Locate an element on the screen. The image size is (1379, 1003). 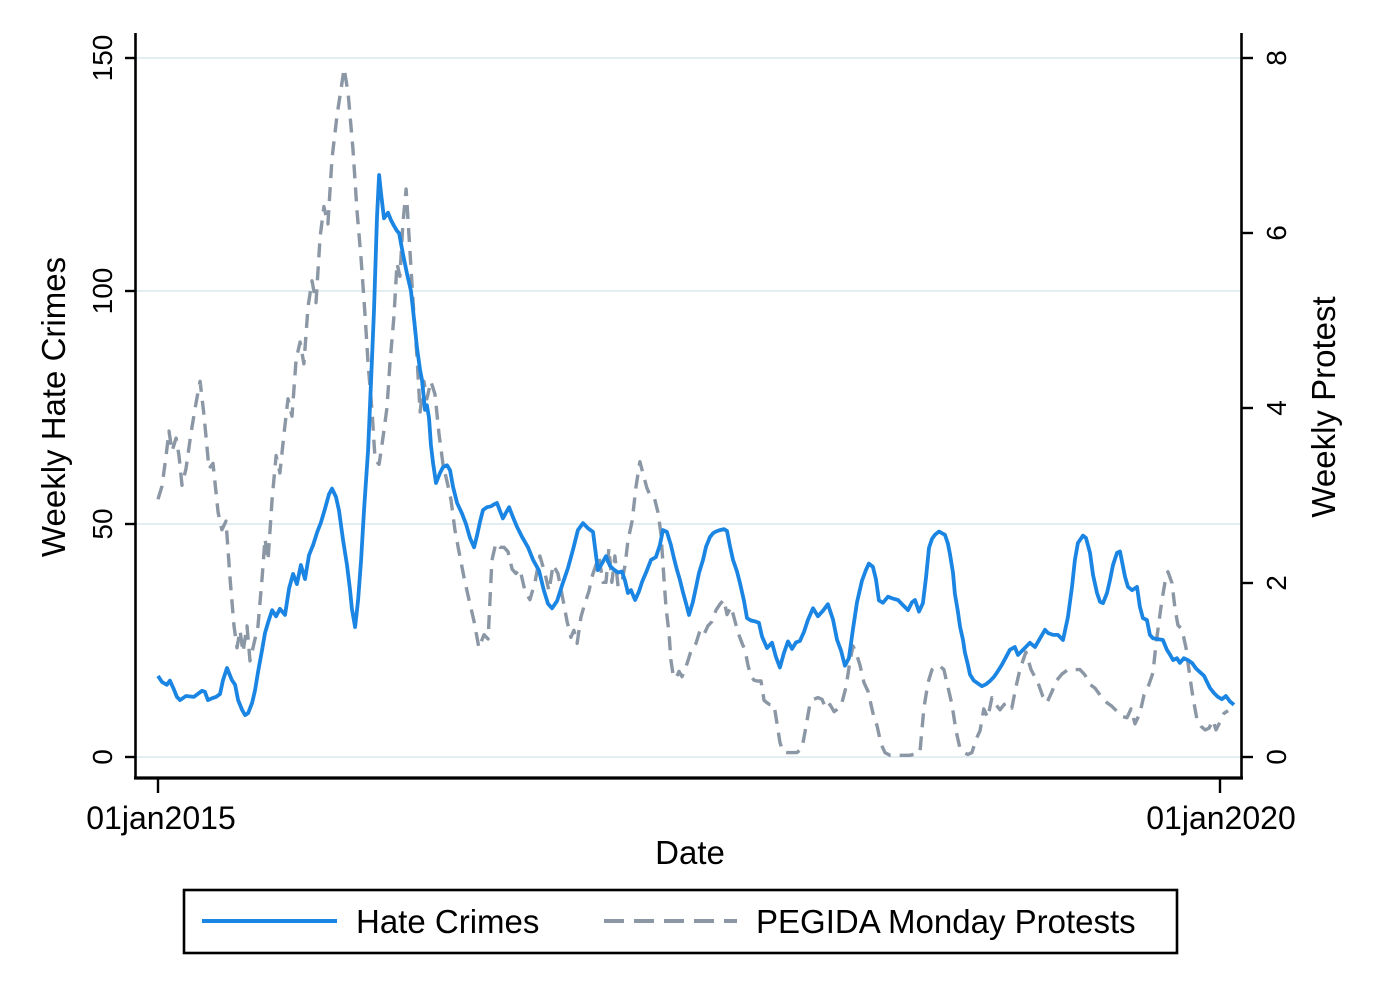
x-tick-label-2020: 01jan2020 is located at coordinates (1220, 818).